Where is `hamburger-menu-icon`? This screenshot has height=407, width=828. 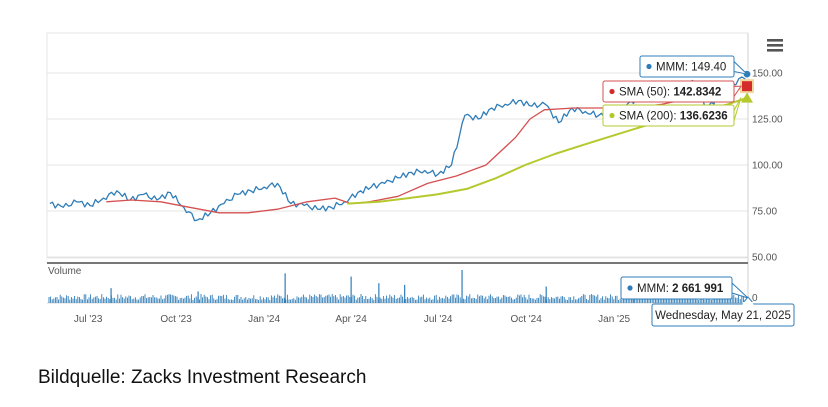 hamburger-menu-icon is located at coordinates (774, 45).